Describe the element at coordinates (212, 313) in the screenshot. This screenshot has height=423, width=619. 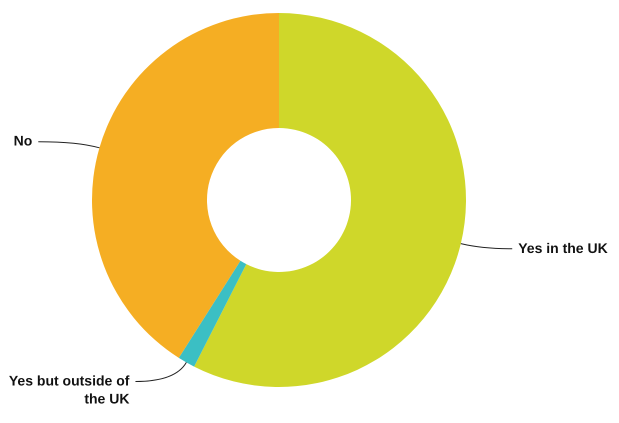
I see `donut-slice` at that location.